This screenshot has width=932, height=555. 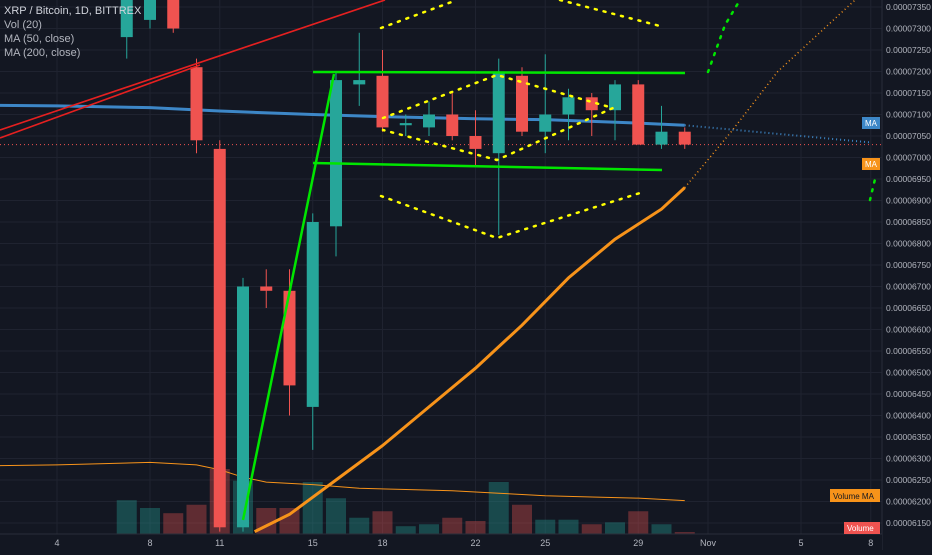 I want to click on ma-blue-badge, so click(x=871, y=123).